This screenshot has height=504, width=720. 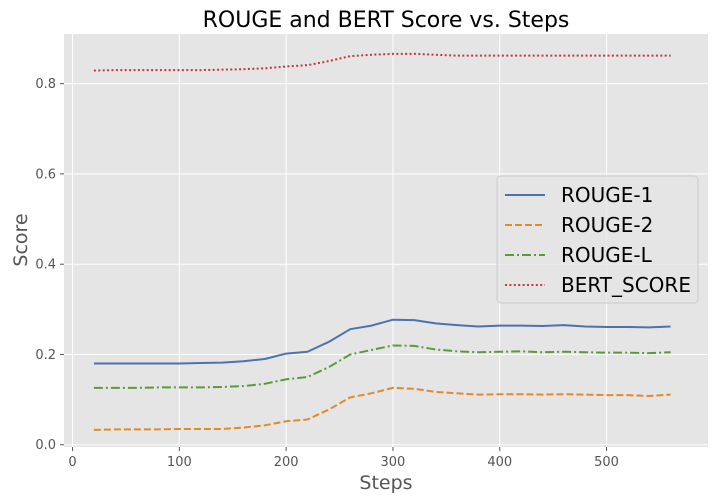 What do you see at coordinates (607, 195) in the screenshot?
I see `legend-label: ROUGE-1` at bounding box center [607, 195].